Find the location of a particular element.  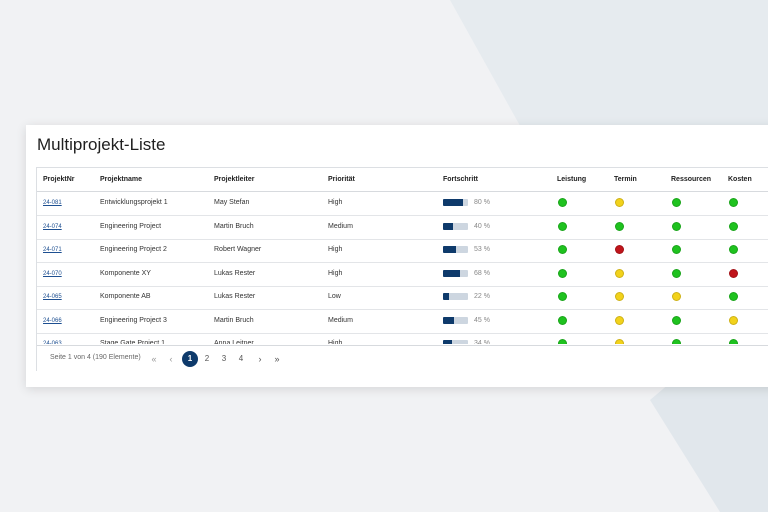

project-number-link: 24-070 is located at coordinates (52, 273).